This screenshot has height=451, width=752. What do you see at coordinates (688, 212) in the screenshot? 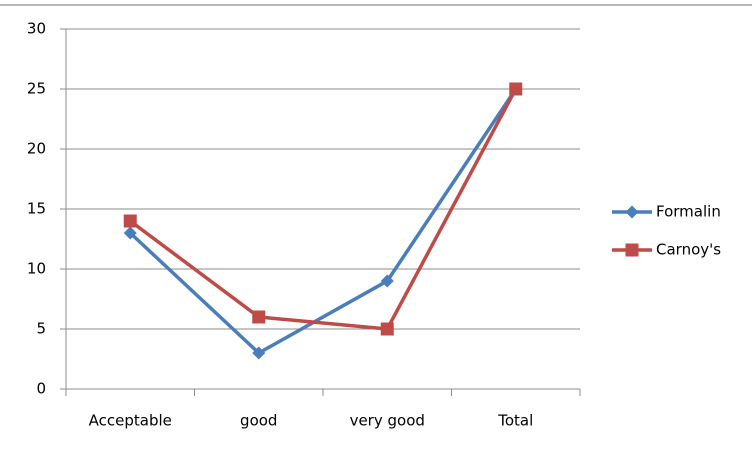
I see `legend-label: Formalin` at bounding box center [688, 212].